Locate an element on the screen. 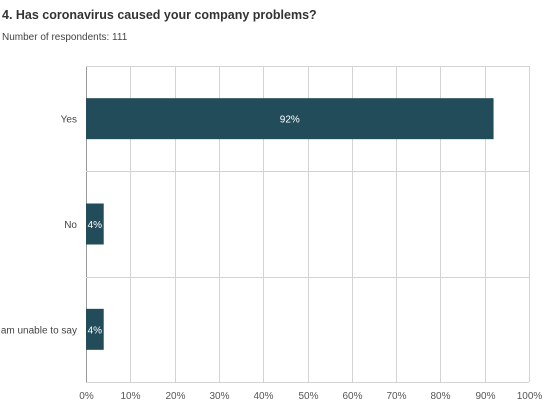  category-label: am unable to say is located at coordinates (39, 330).